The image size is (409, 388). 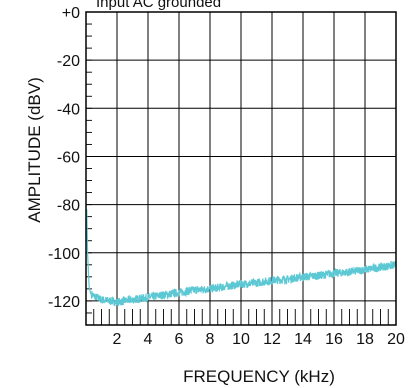 I want to click on x-tick-label: 4, so click(x=148, y=339).